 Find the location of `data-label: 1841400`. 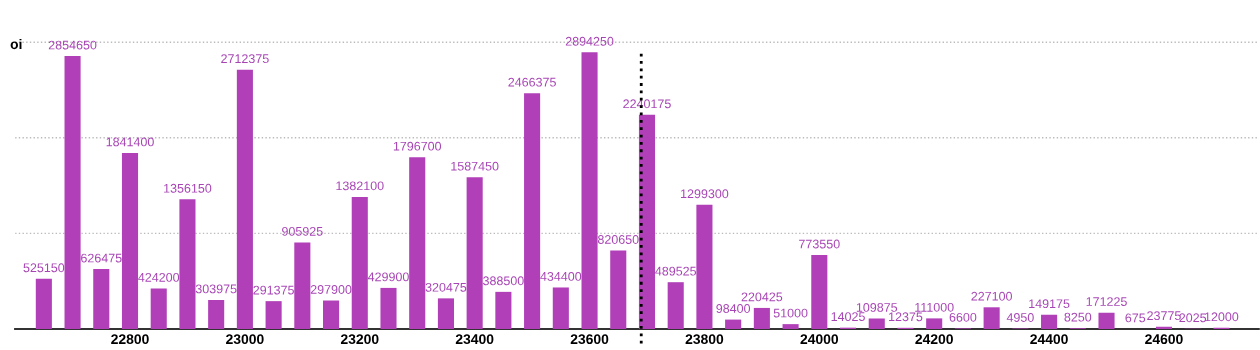

data-label: 1841400 is located at coordinates (130, 142).